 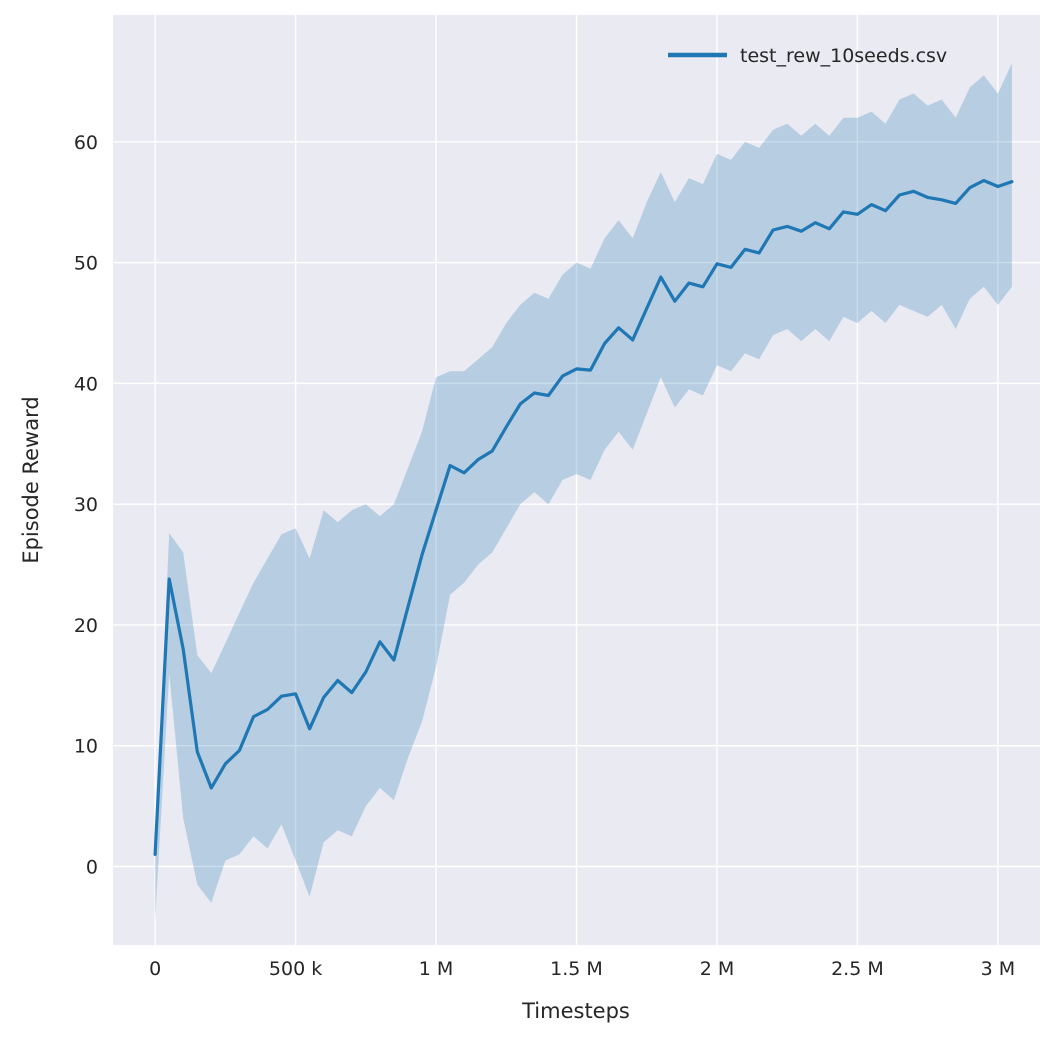 I want to click on y-tick-label: 0, so click(x=92, y=867).